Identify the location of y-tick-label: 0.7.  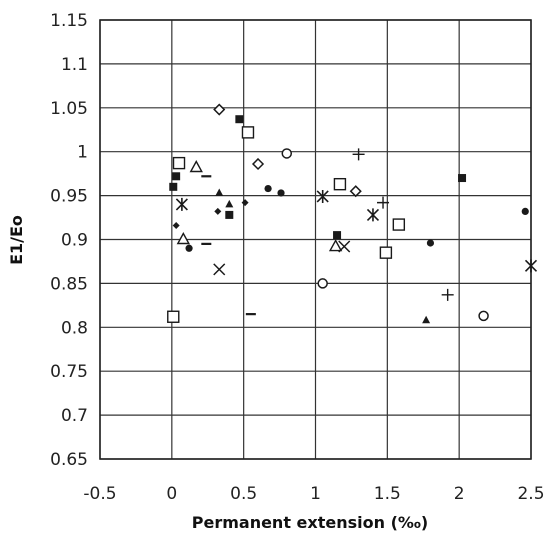
(74, 416).